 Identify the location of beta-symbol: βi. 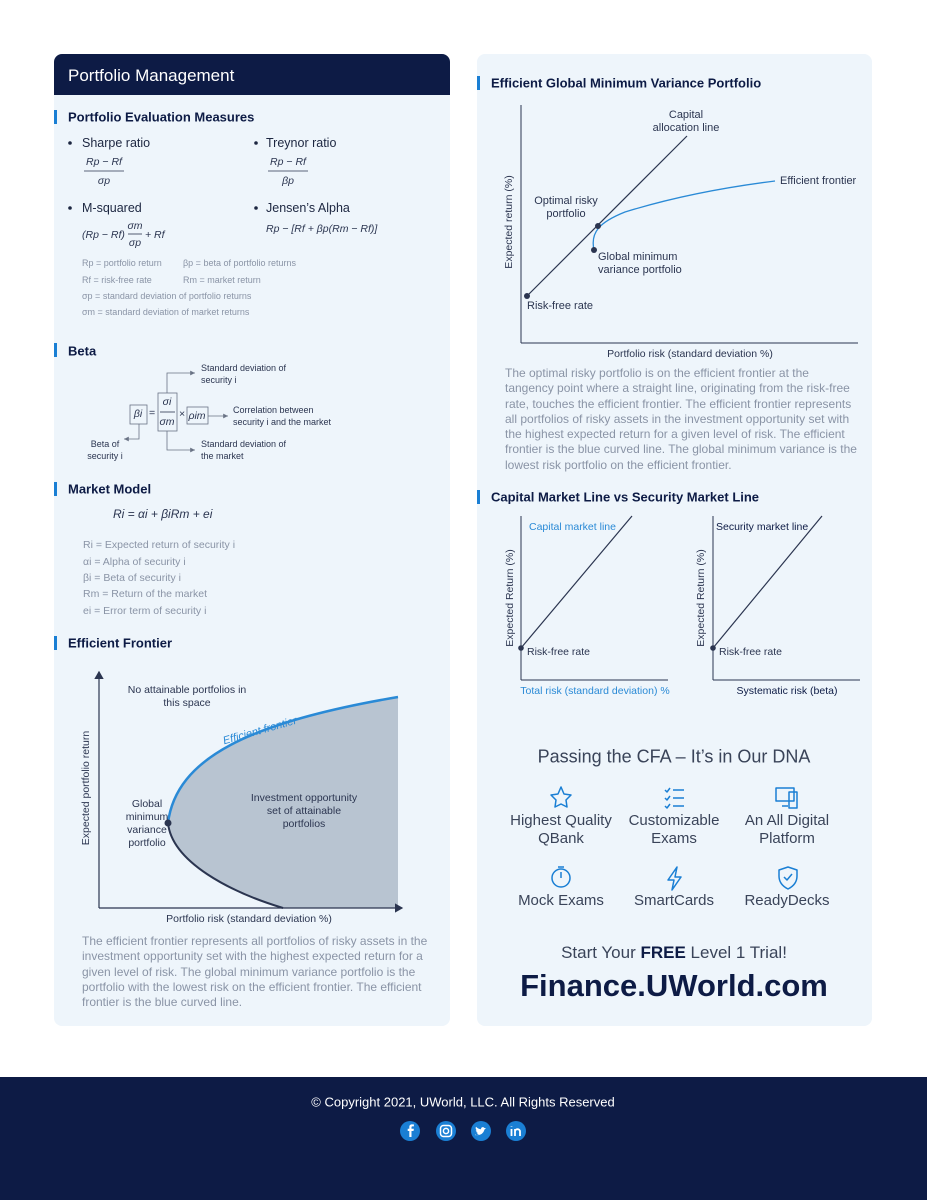
(138, 414).